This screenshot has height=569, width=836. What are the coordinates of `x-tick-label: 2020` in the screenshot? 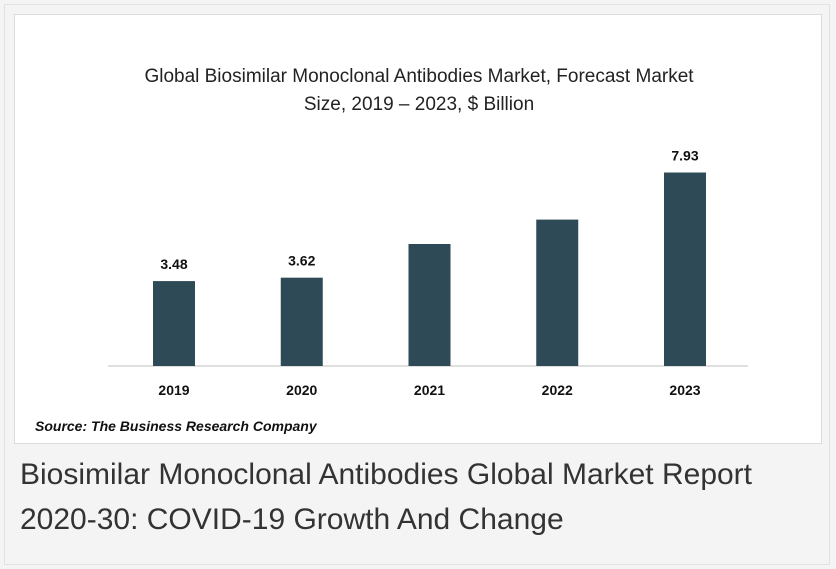 It's located at (301, 390).